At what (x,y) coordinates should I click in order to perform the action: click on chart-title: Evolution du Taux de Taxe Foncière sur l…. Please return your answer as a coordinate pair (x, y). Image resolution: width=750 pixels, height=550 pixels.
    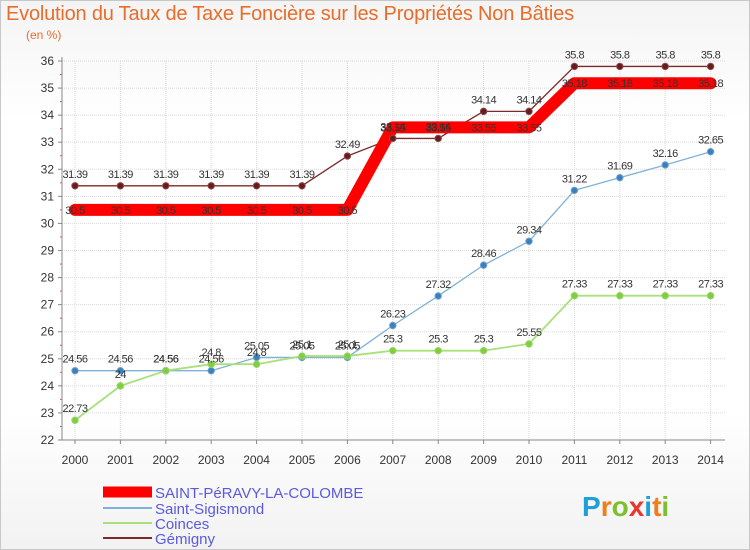
    Looking at the image, I should click on (290, 14).